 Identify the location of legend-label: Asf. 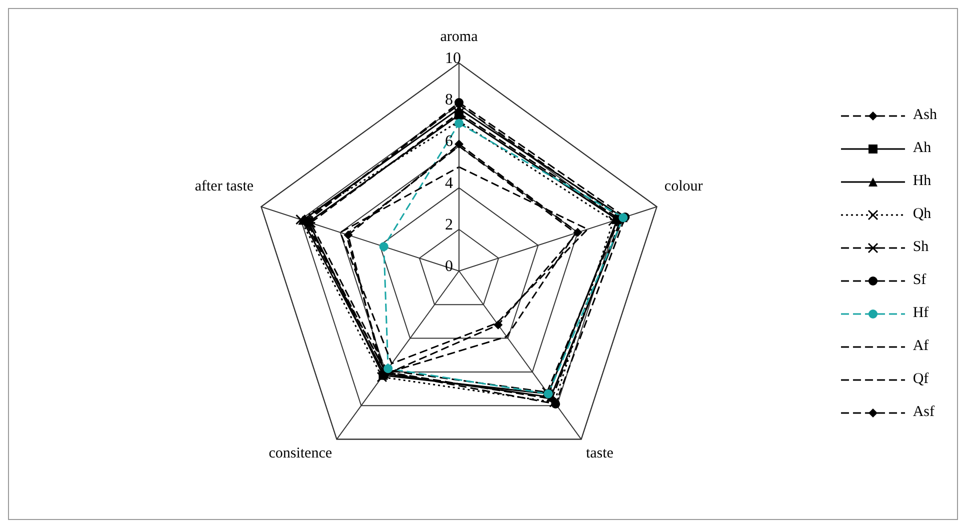
(923, 412).